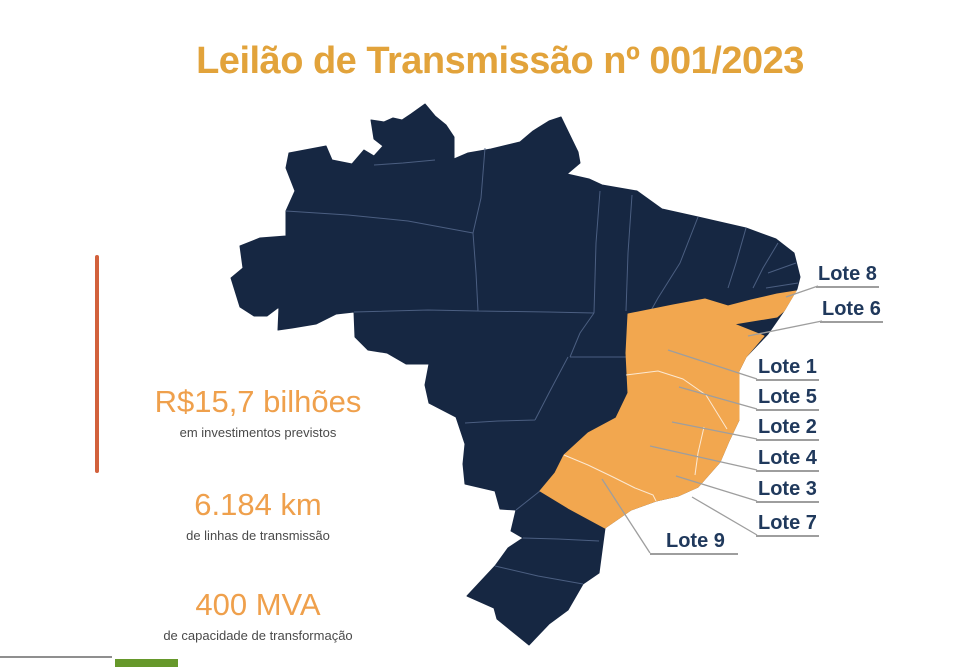 The height and width of the screenshot is (671, 962). I want to click on stat-transmission-lines: 6.184 km de linhas de transmissão, so click(258, 515).